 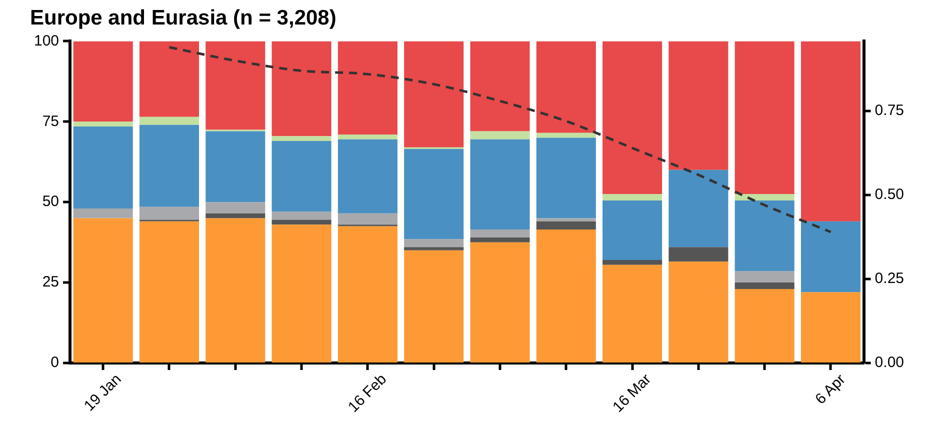 What do you see at coordinates (889, 363) in the screenshot?
I see `y2-tick-label: 0.00` at bounding box center [889, 363].